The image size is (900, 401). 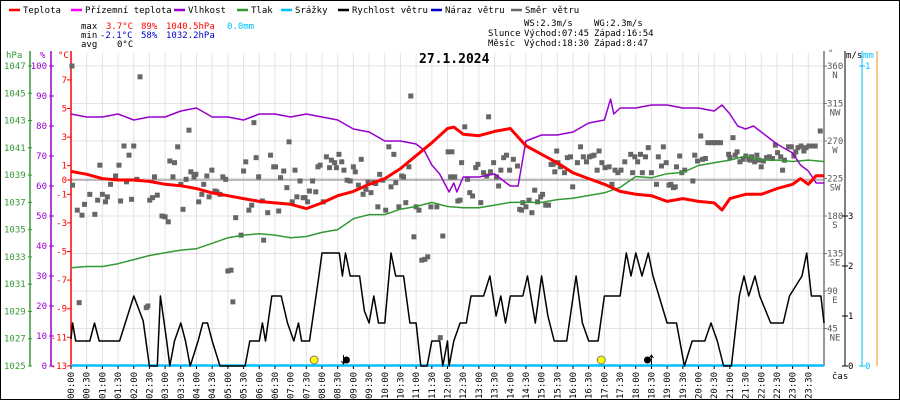 I want to click on pressure-tick-label: 1033, so click(x=15, y=258).